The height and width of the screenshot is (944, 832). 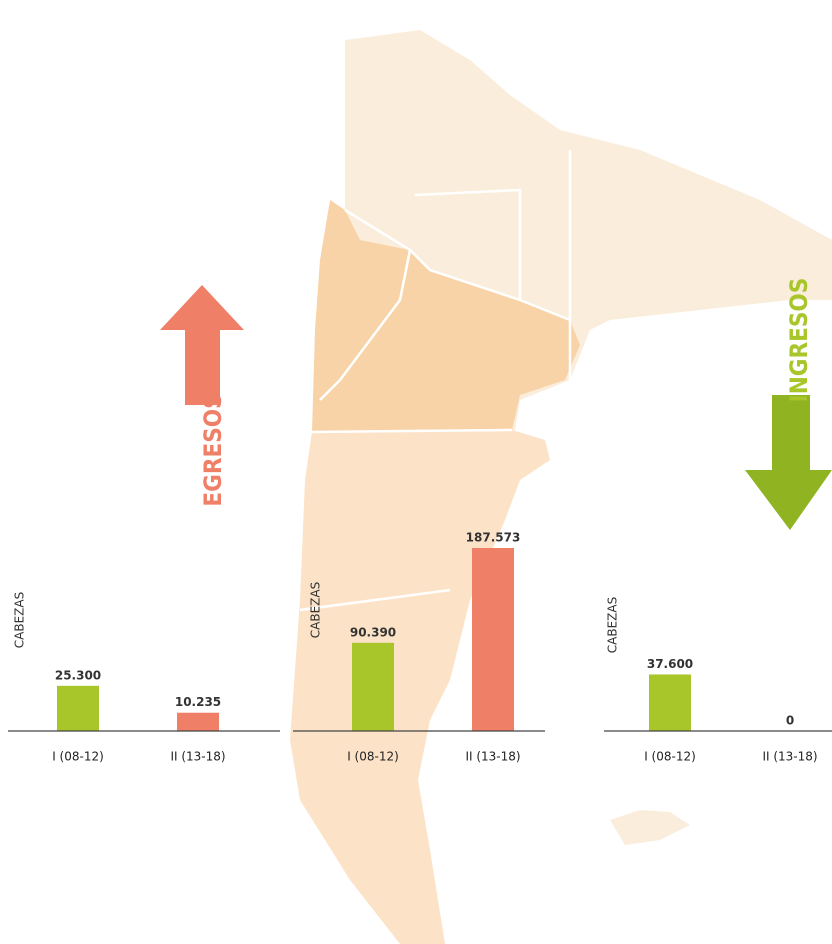 I want to click on value-label: 10.235, so click(x=198, y=702).